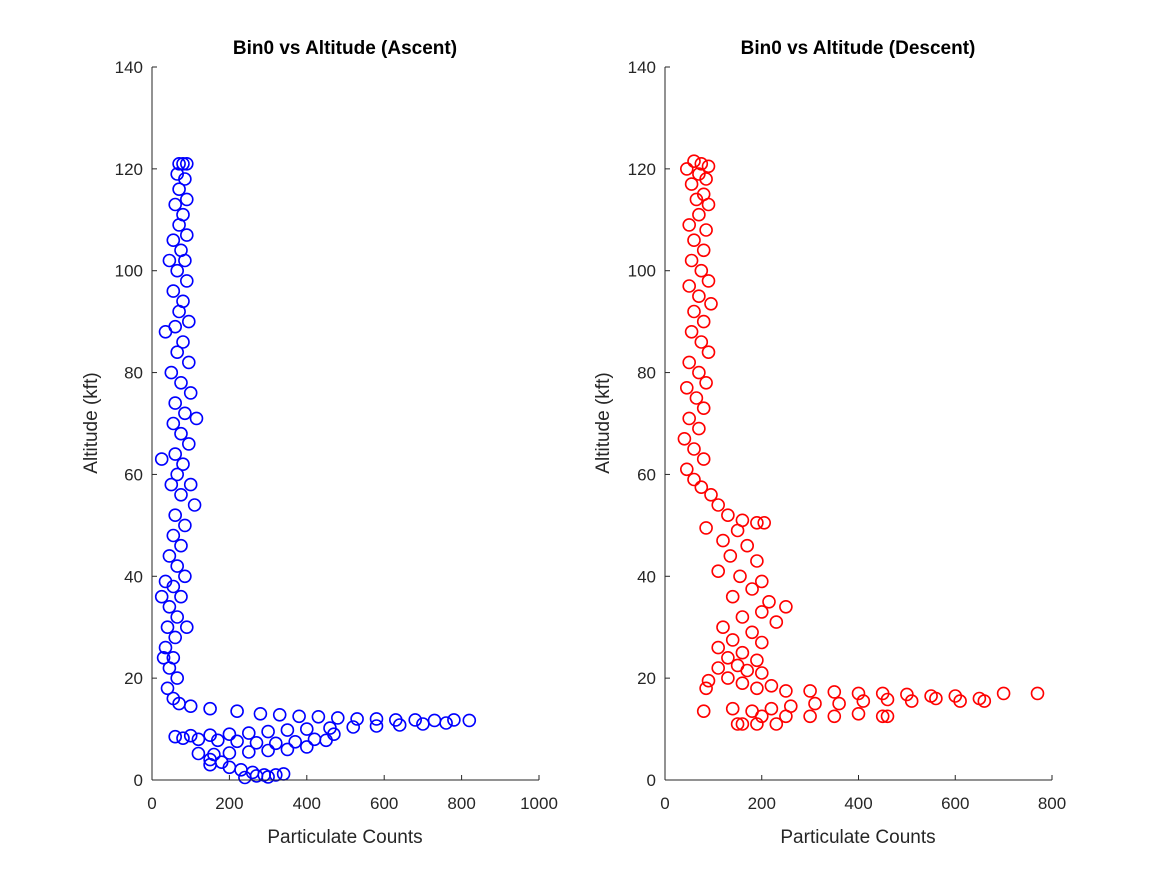  What do you see at coordinates (345, 48) in the screenshot?
I see `ascent-chart-title: Bin0 vs Altitude (Ascent)` at bounding box center [345, 48].